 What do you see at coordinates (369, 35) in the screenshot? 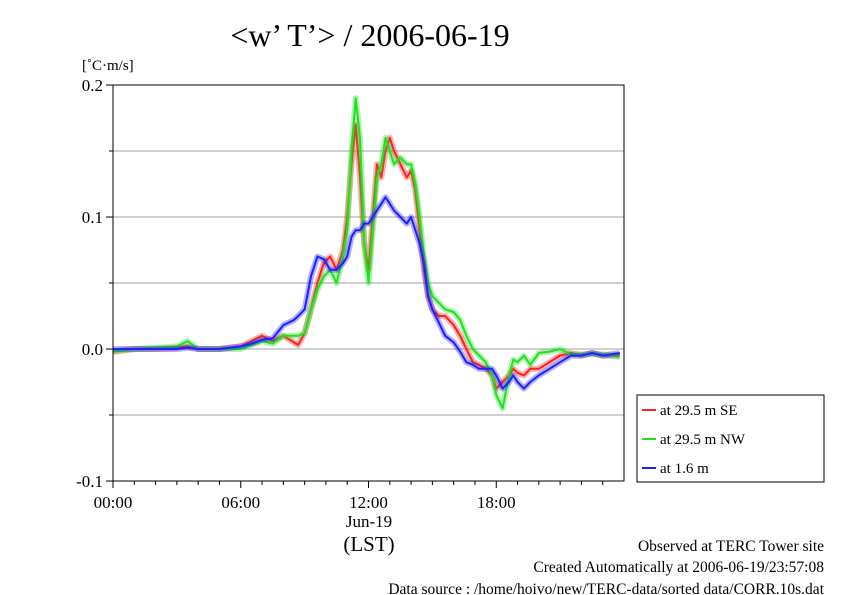
I see `chart-title: <w’ T’> / 2006-06-19` at bounding box center [369, 35].